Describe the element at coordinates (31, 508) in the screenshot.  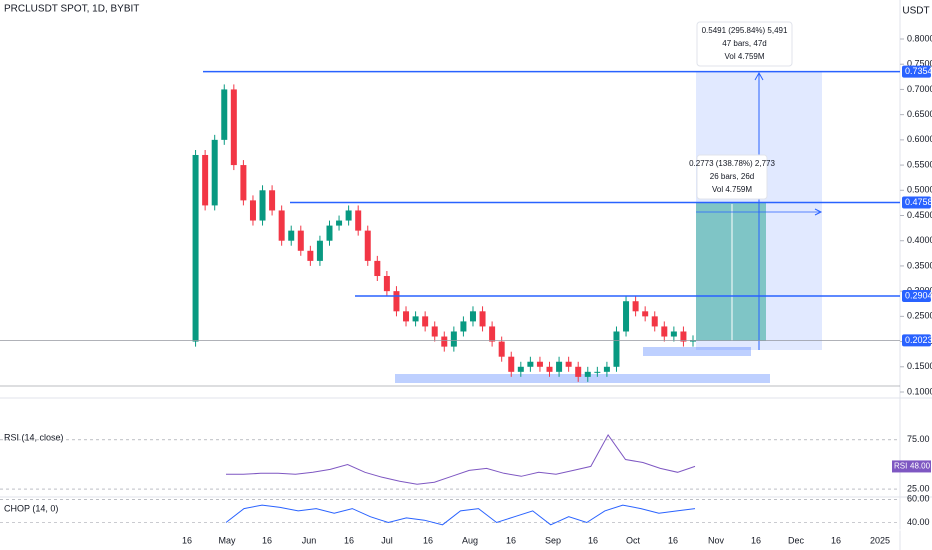
I see `chop-title: CHOP (14, 0)` at that location.